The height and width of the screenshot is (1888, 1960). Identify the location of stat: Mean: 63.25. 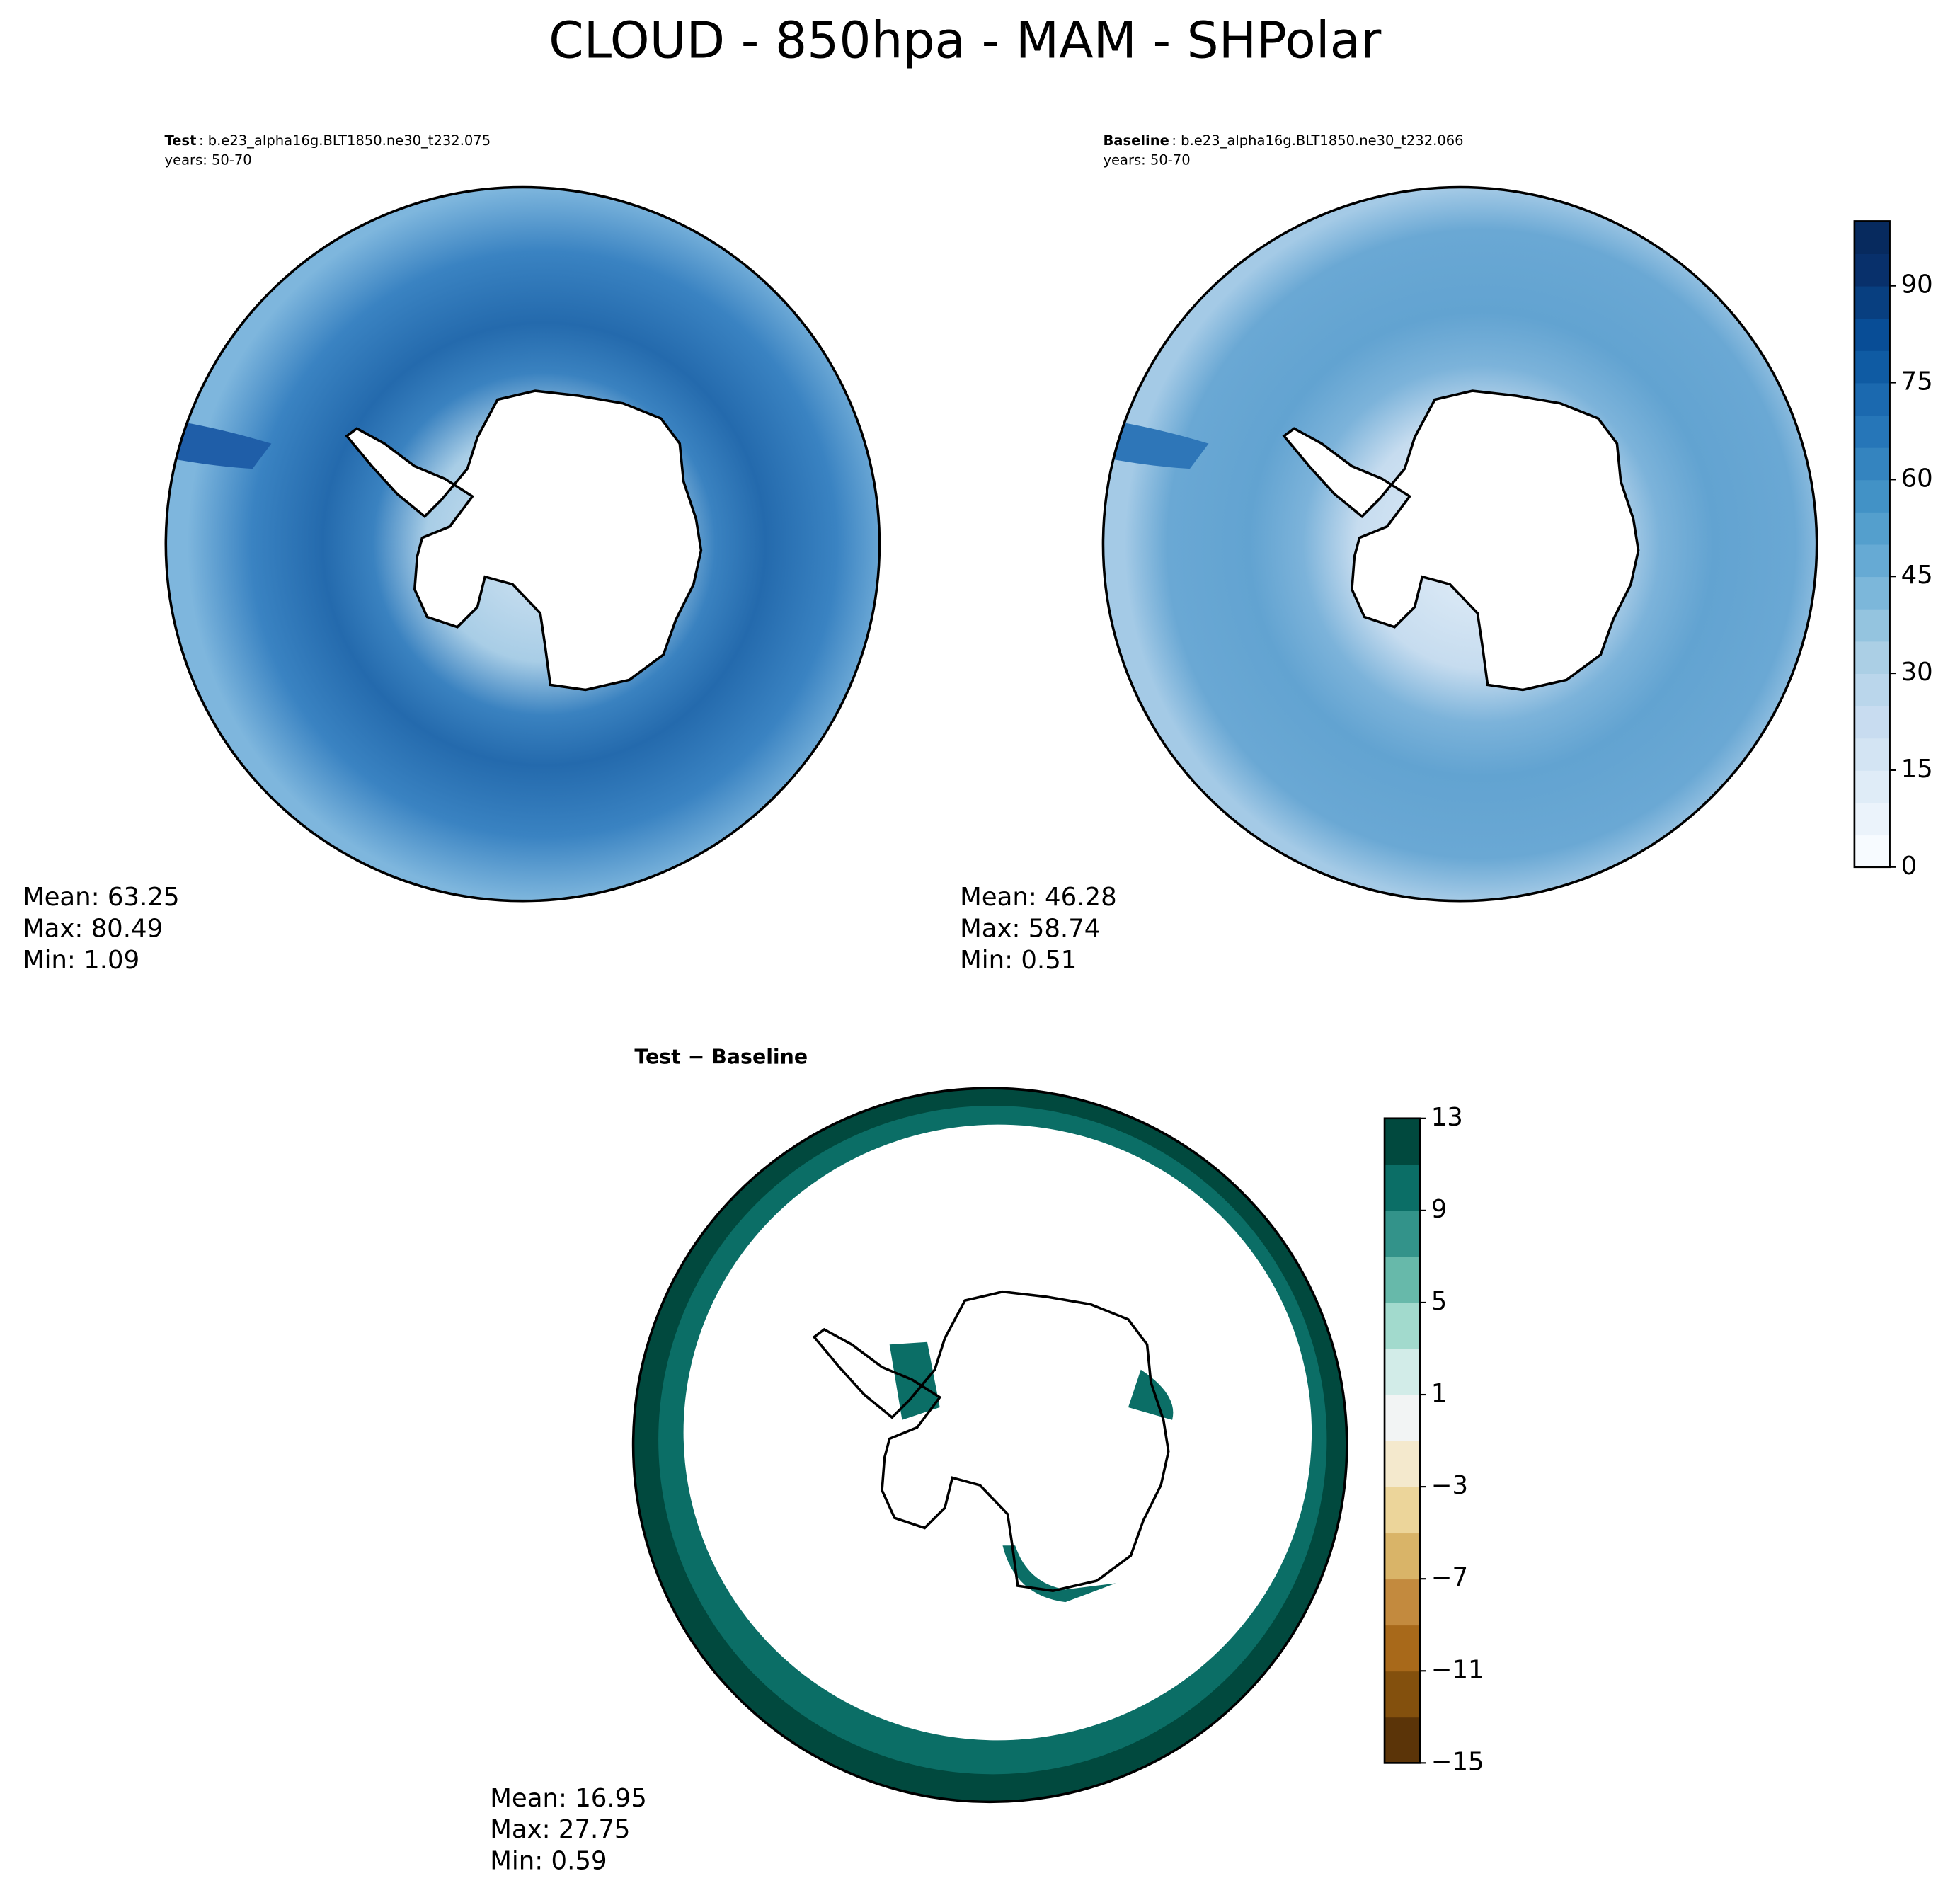
(101, 898).